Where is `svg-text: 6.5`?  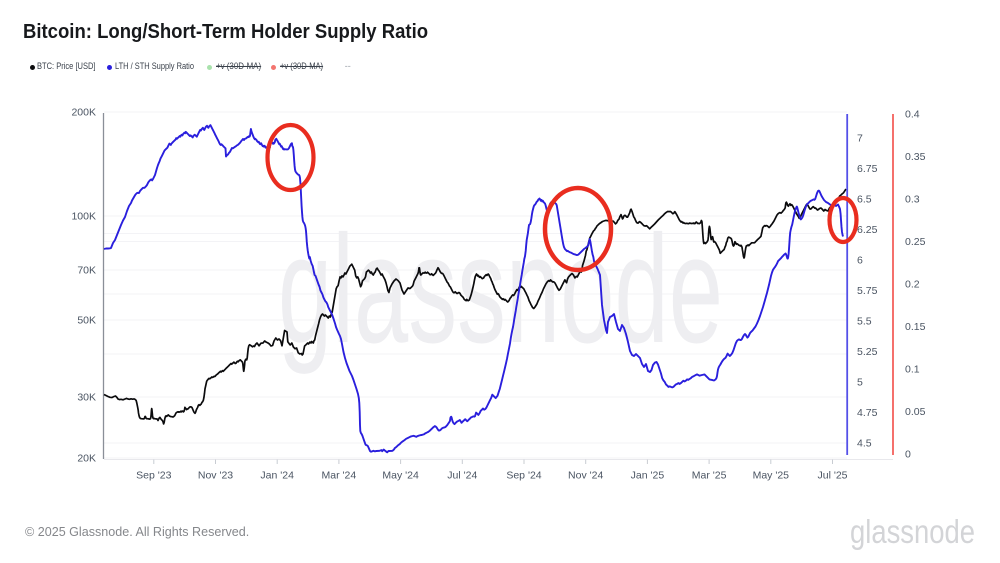 svg-text: 6.5 is located at coordinates (864, 200).